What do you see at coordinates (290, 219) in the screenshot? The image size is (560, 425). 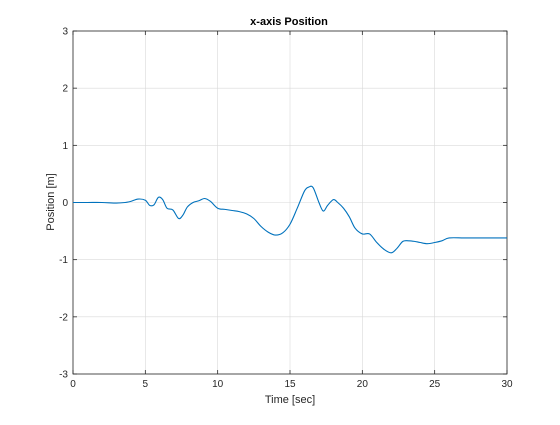 I see `series-line` at bounding box center [290, 219].